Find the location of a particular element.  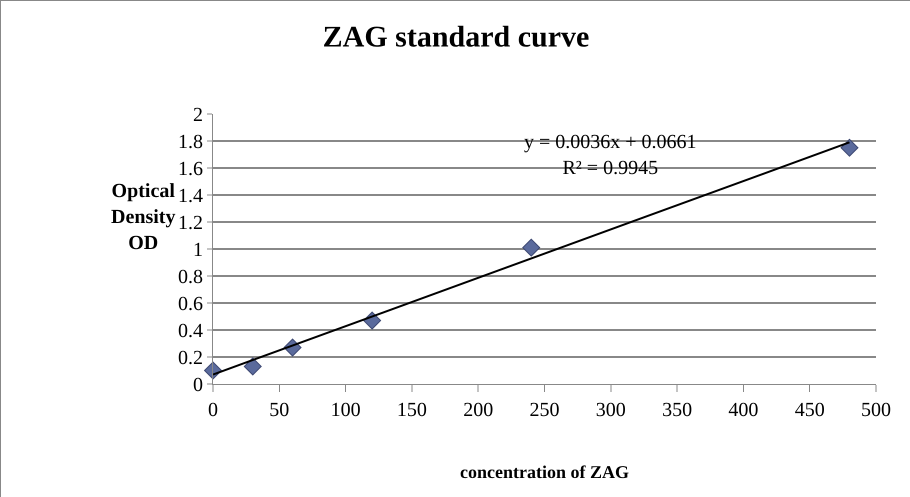

y-tick-label: 0 is located at coordinates (198, 385).